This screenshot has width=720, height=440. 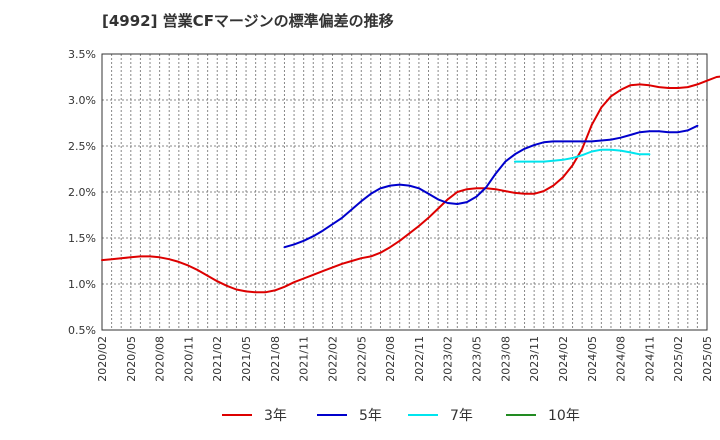 What do you see at coordinates (82, 146) in the screenshot?
I see `y-tick-label: 2.5%` at bounding box center [82, 146].